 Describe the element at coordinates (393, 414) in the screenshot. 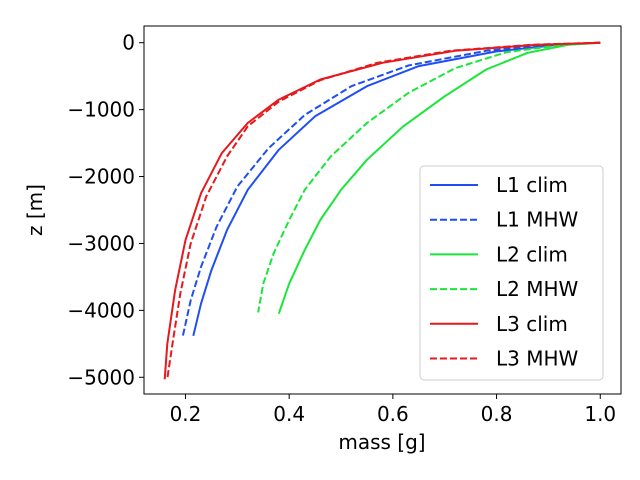

I see `x-tick-label: 0.6` at that location.